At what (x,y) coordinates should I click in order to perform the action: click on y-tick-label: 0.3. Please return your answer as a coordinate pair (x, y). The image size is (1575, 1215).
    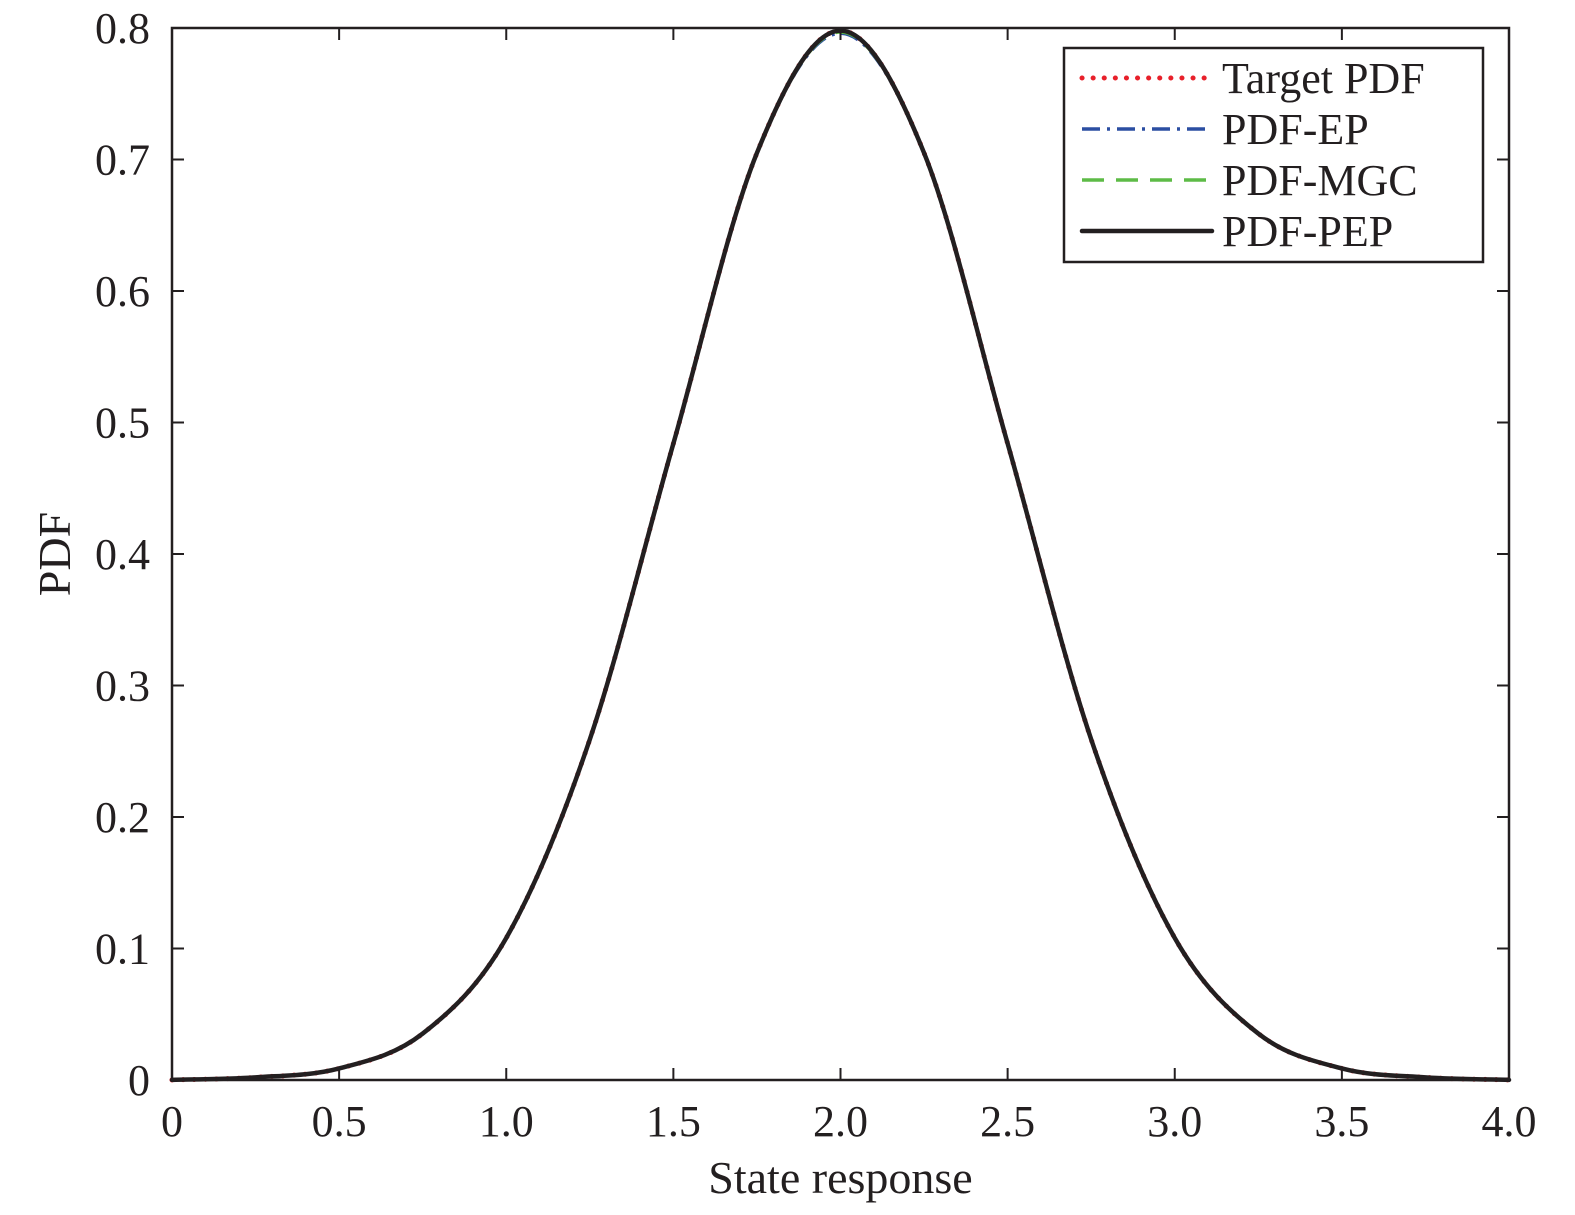
    Looking at the image, I should click on (122, 686).